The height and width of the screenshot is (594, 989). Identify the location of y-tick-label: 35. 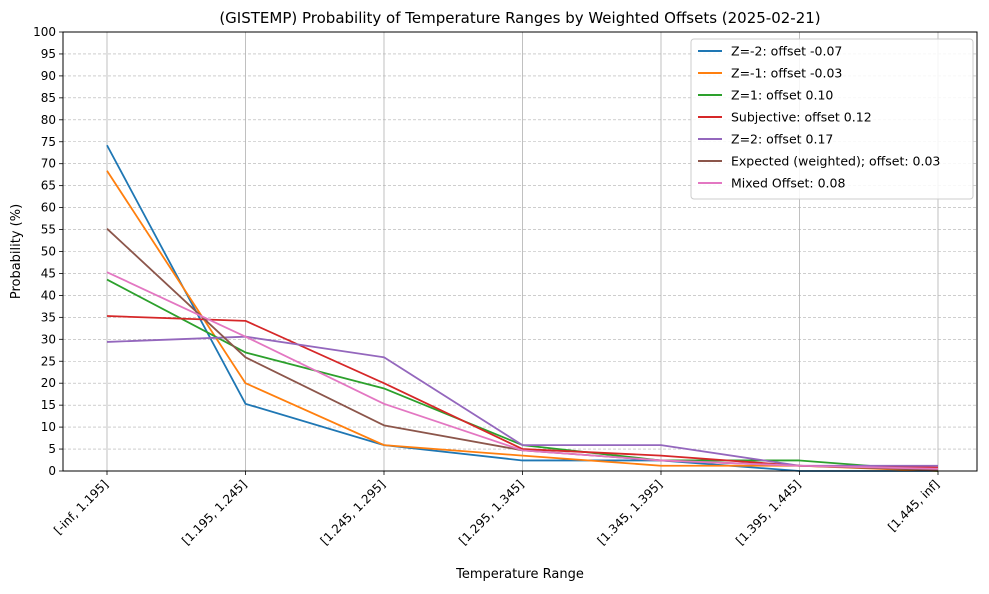
(48, 317).